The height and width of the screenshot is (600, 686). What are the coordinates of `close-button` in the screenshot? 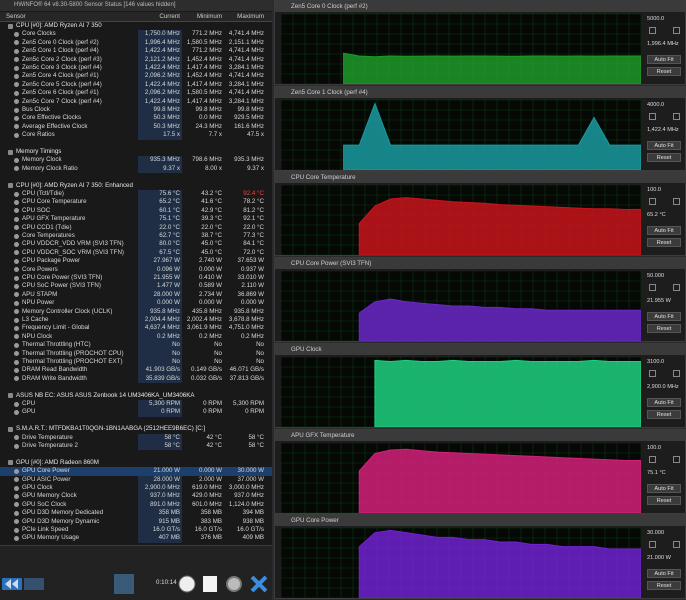 It's located at (259, 584).